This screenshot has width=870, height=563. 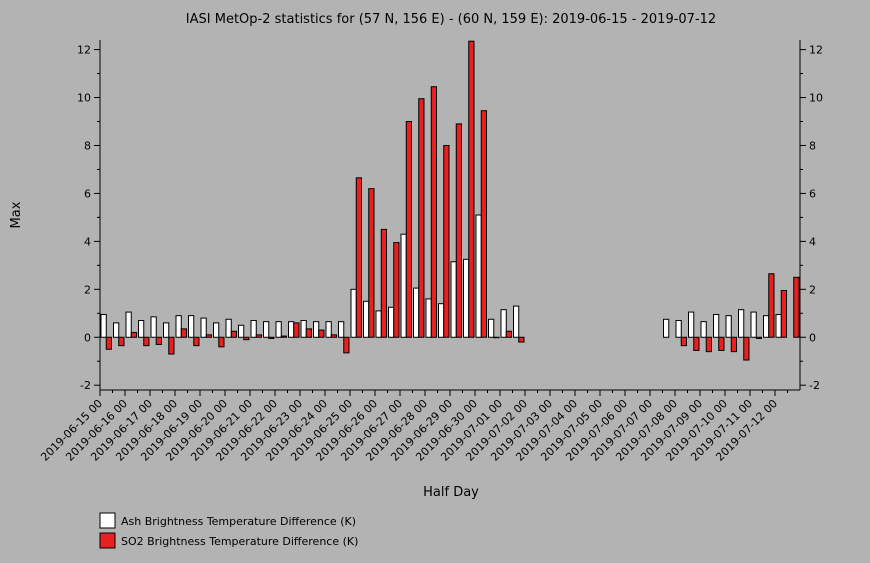 I want to click on y-tick-label-right: 4, so click(x=812, y=241).